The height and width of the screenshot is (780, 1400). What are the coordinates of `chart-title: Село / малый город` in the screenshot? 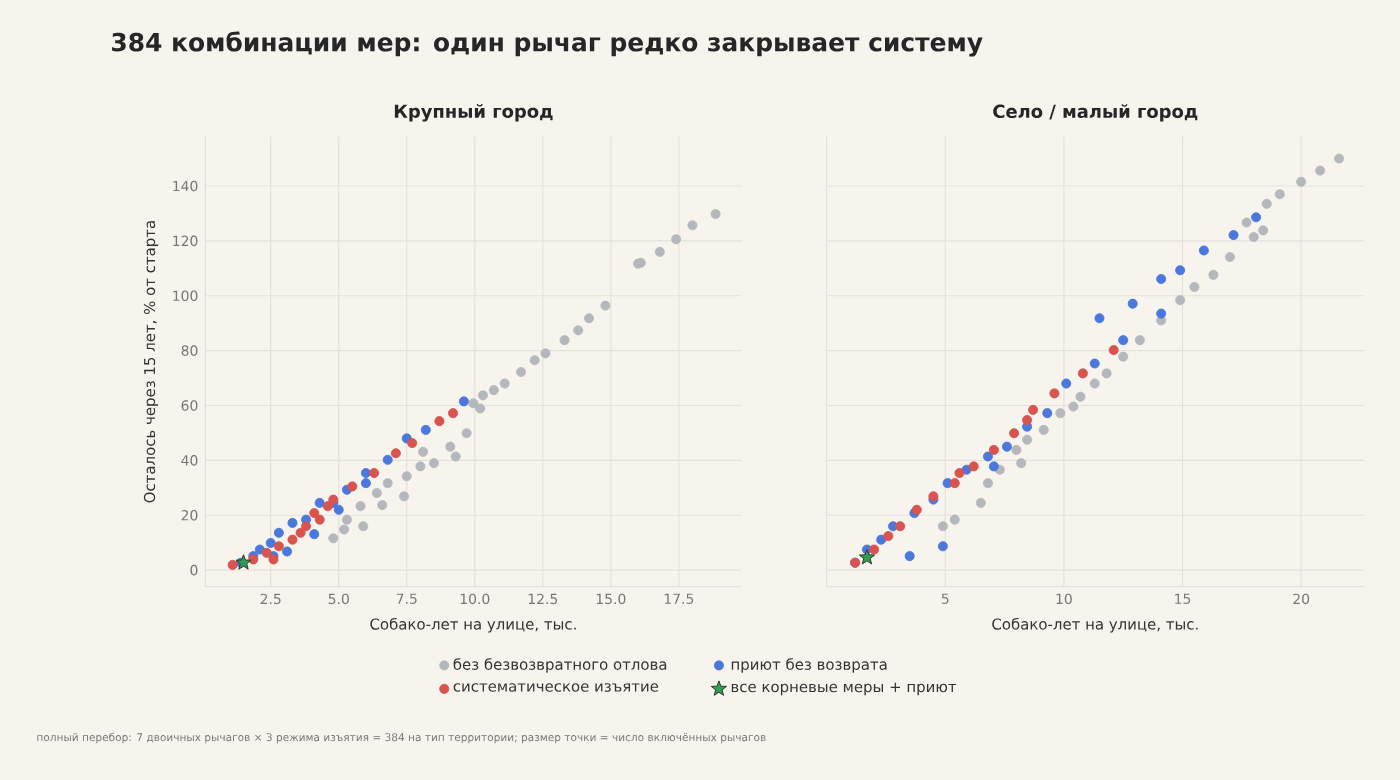 It's located at (1095, 113).